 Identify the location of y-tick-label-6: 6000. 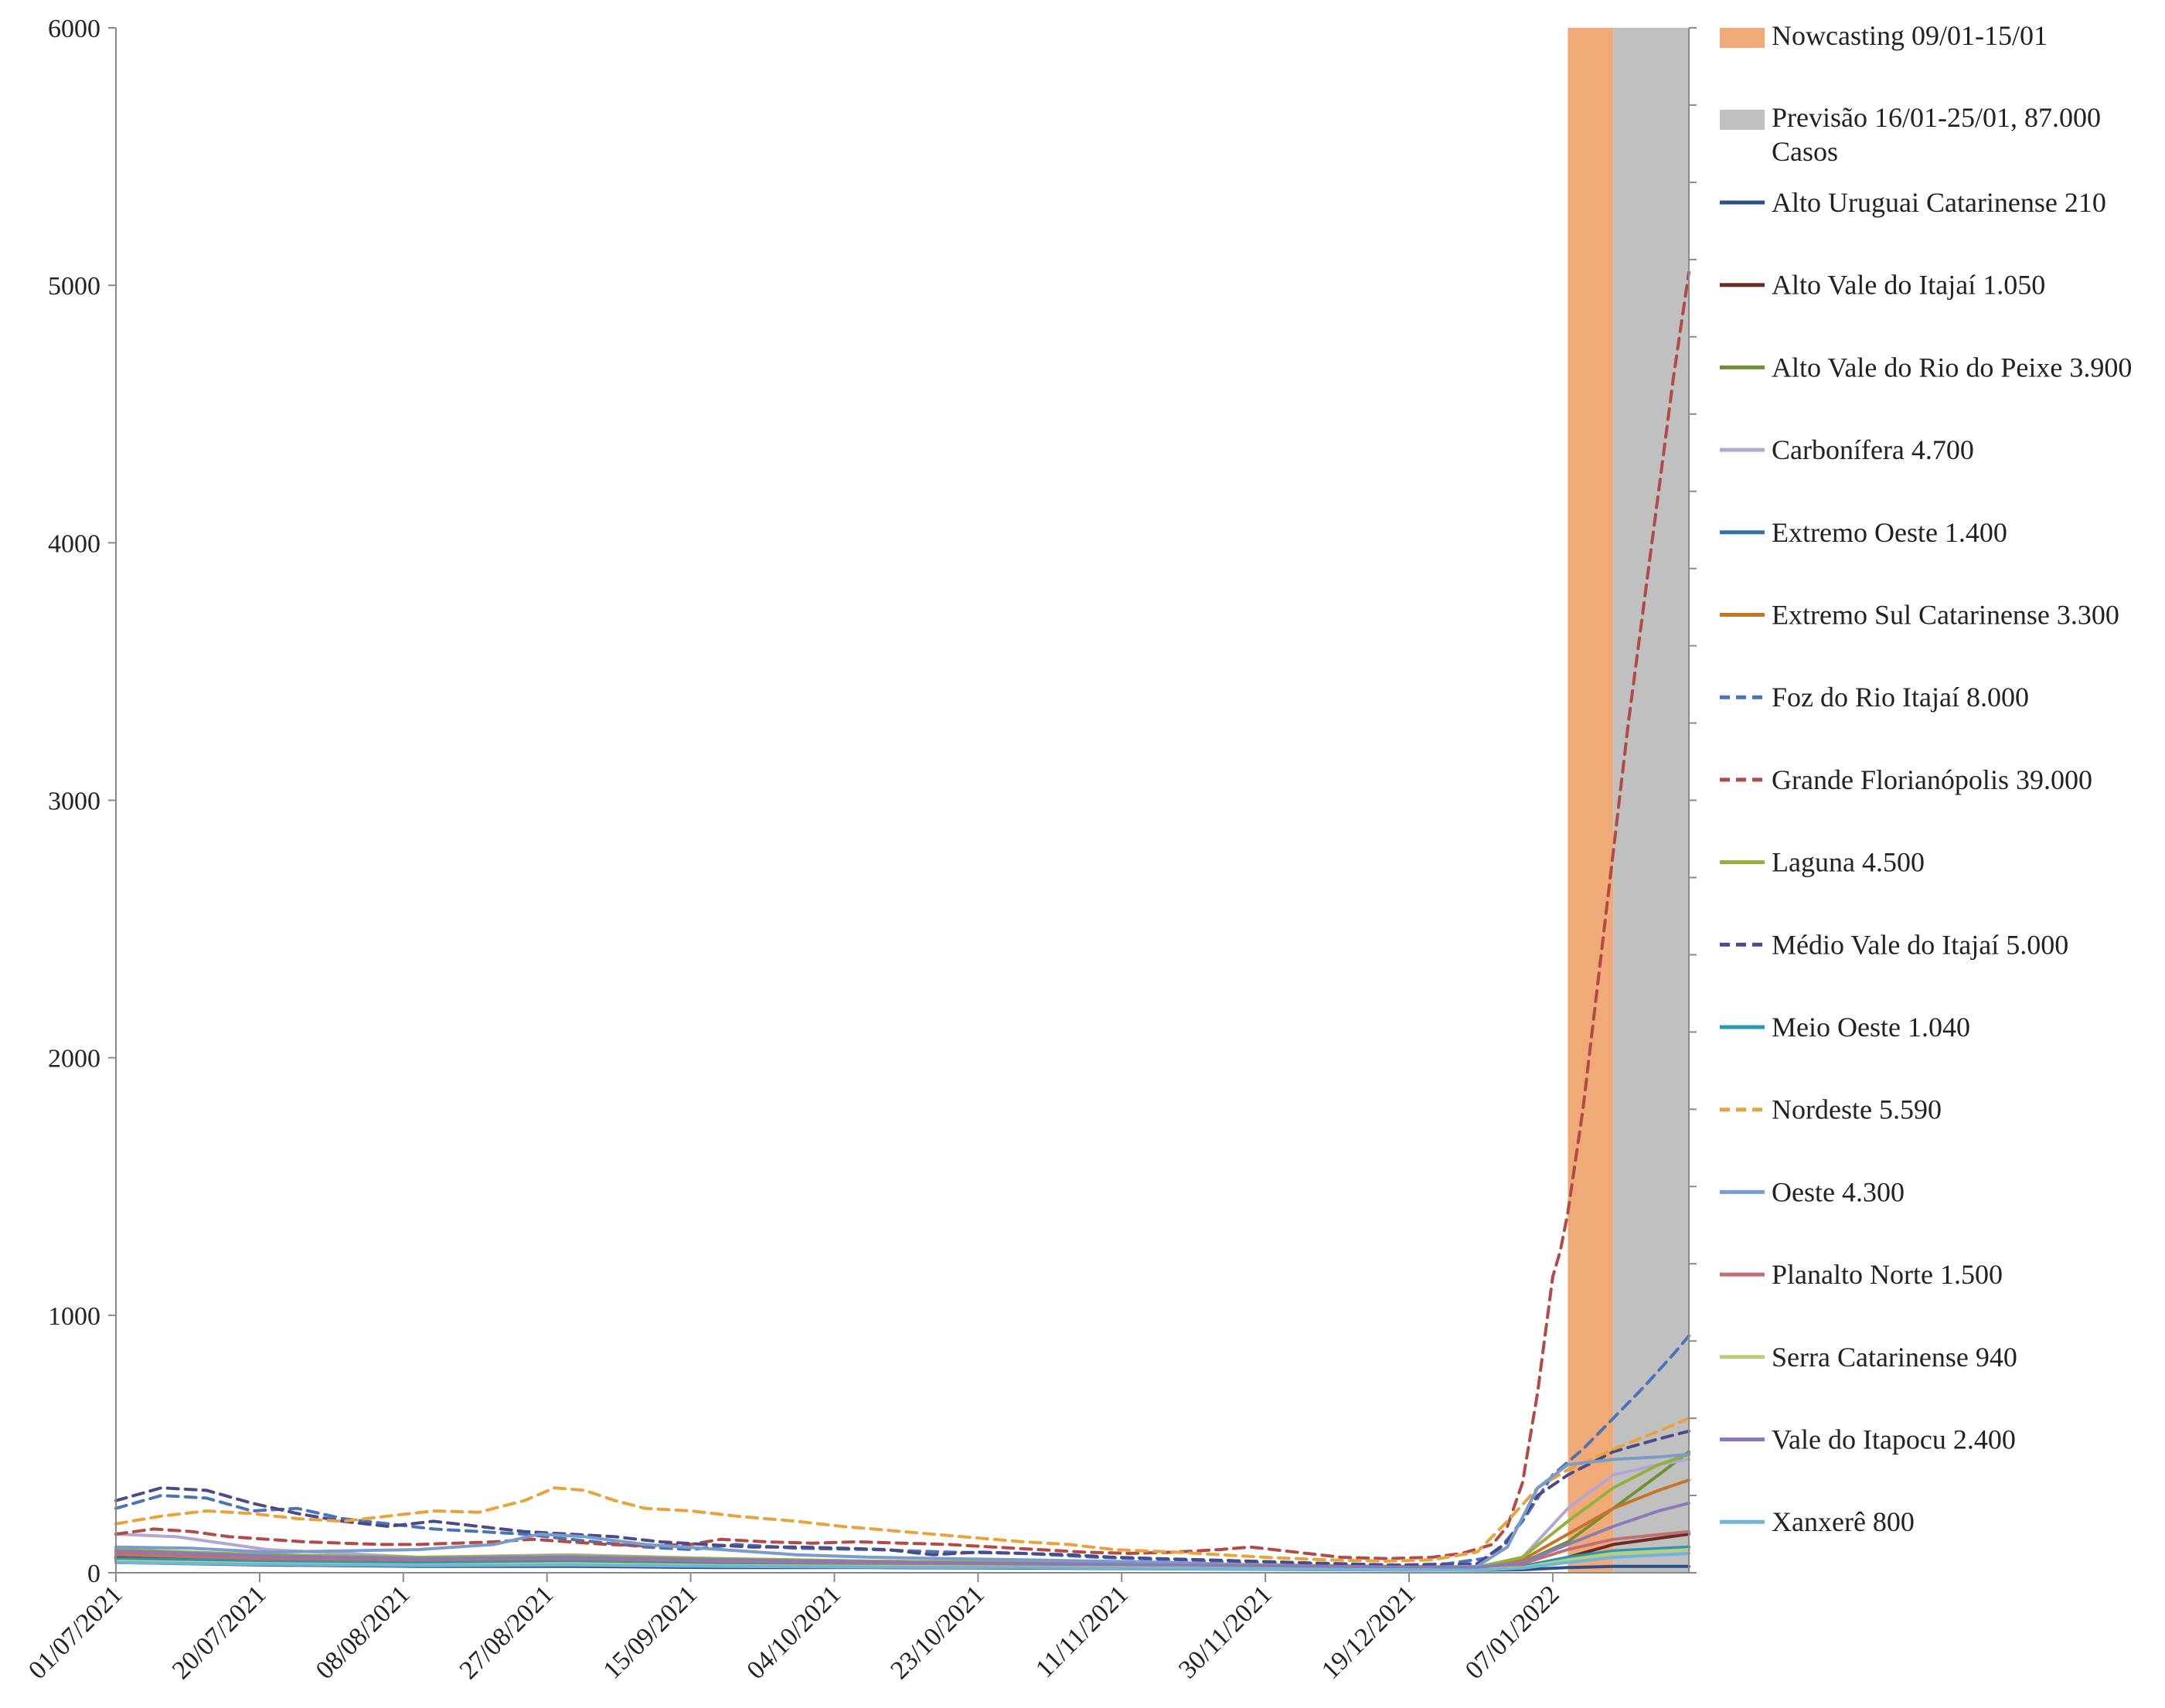
(74, 29).